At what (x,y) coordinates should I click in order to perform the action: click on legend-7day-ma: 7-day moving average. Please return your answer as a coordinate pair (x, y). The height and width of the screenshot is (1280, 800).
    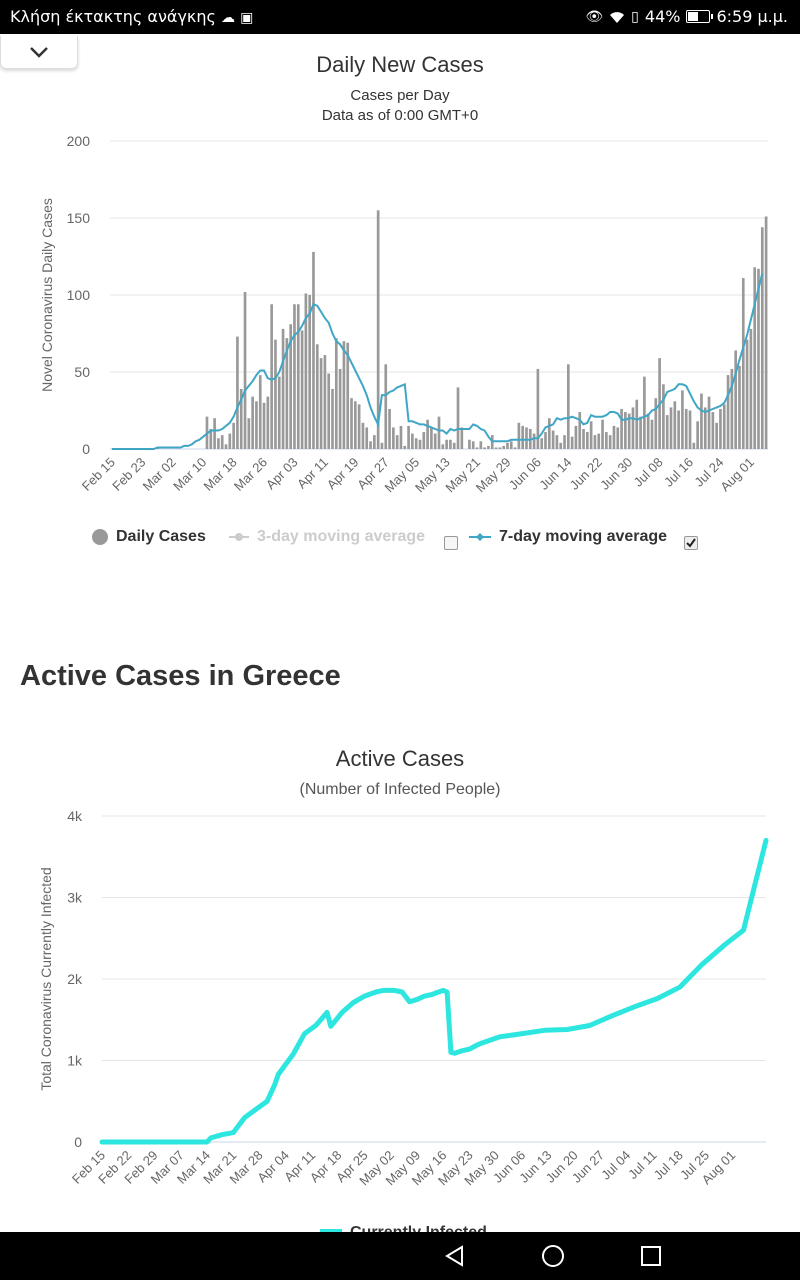
    Looking at the image, I should click on (568, 537).